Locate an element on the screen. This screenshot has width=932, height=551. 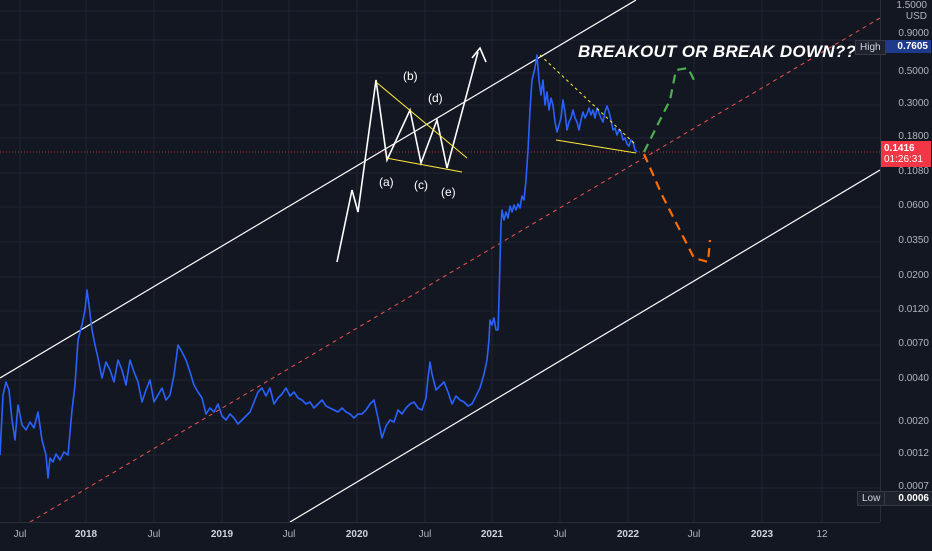
elliott-wave-path is located at coordinates (407, 157).